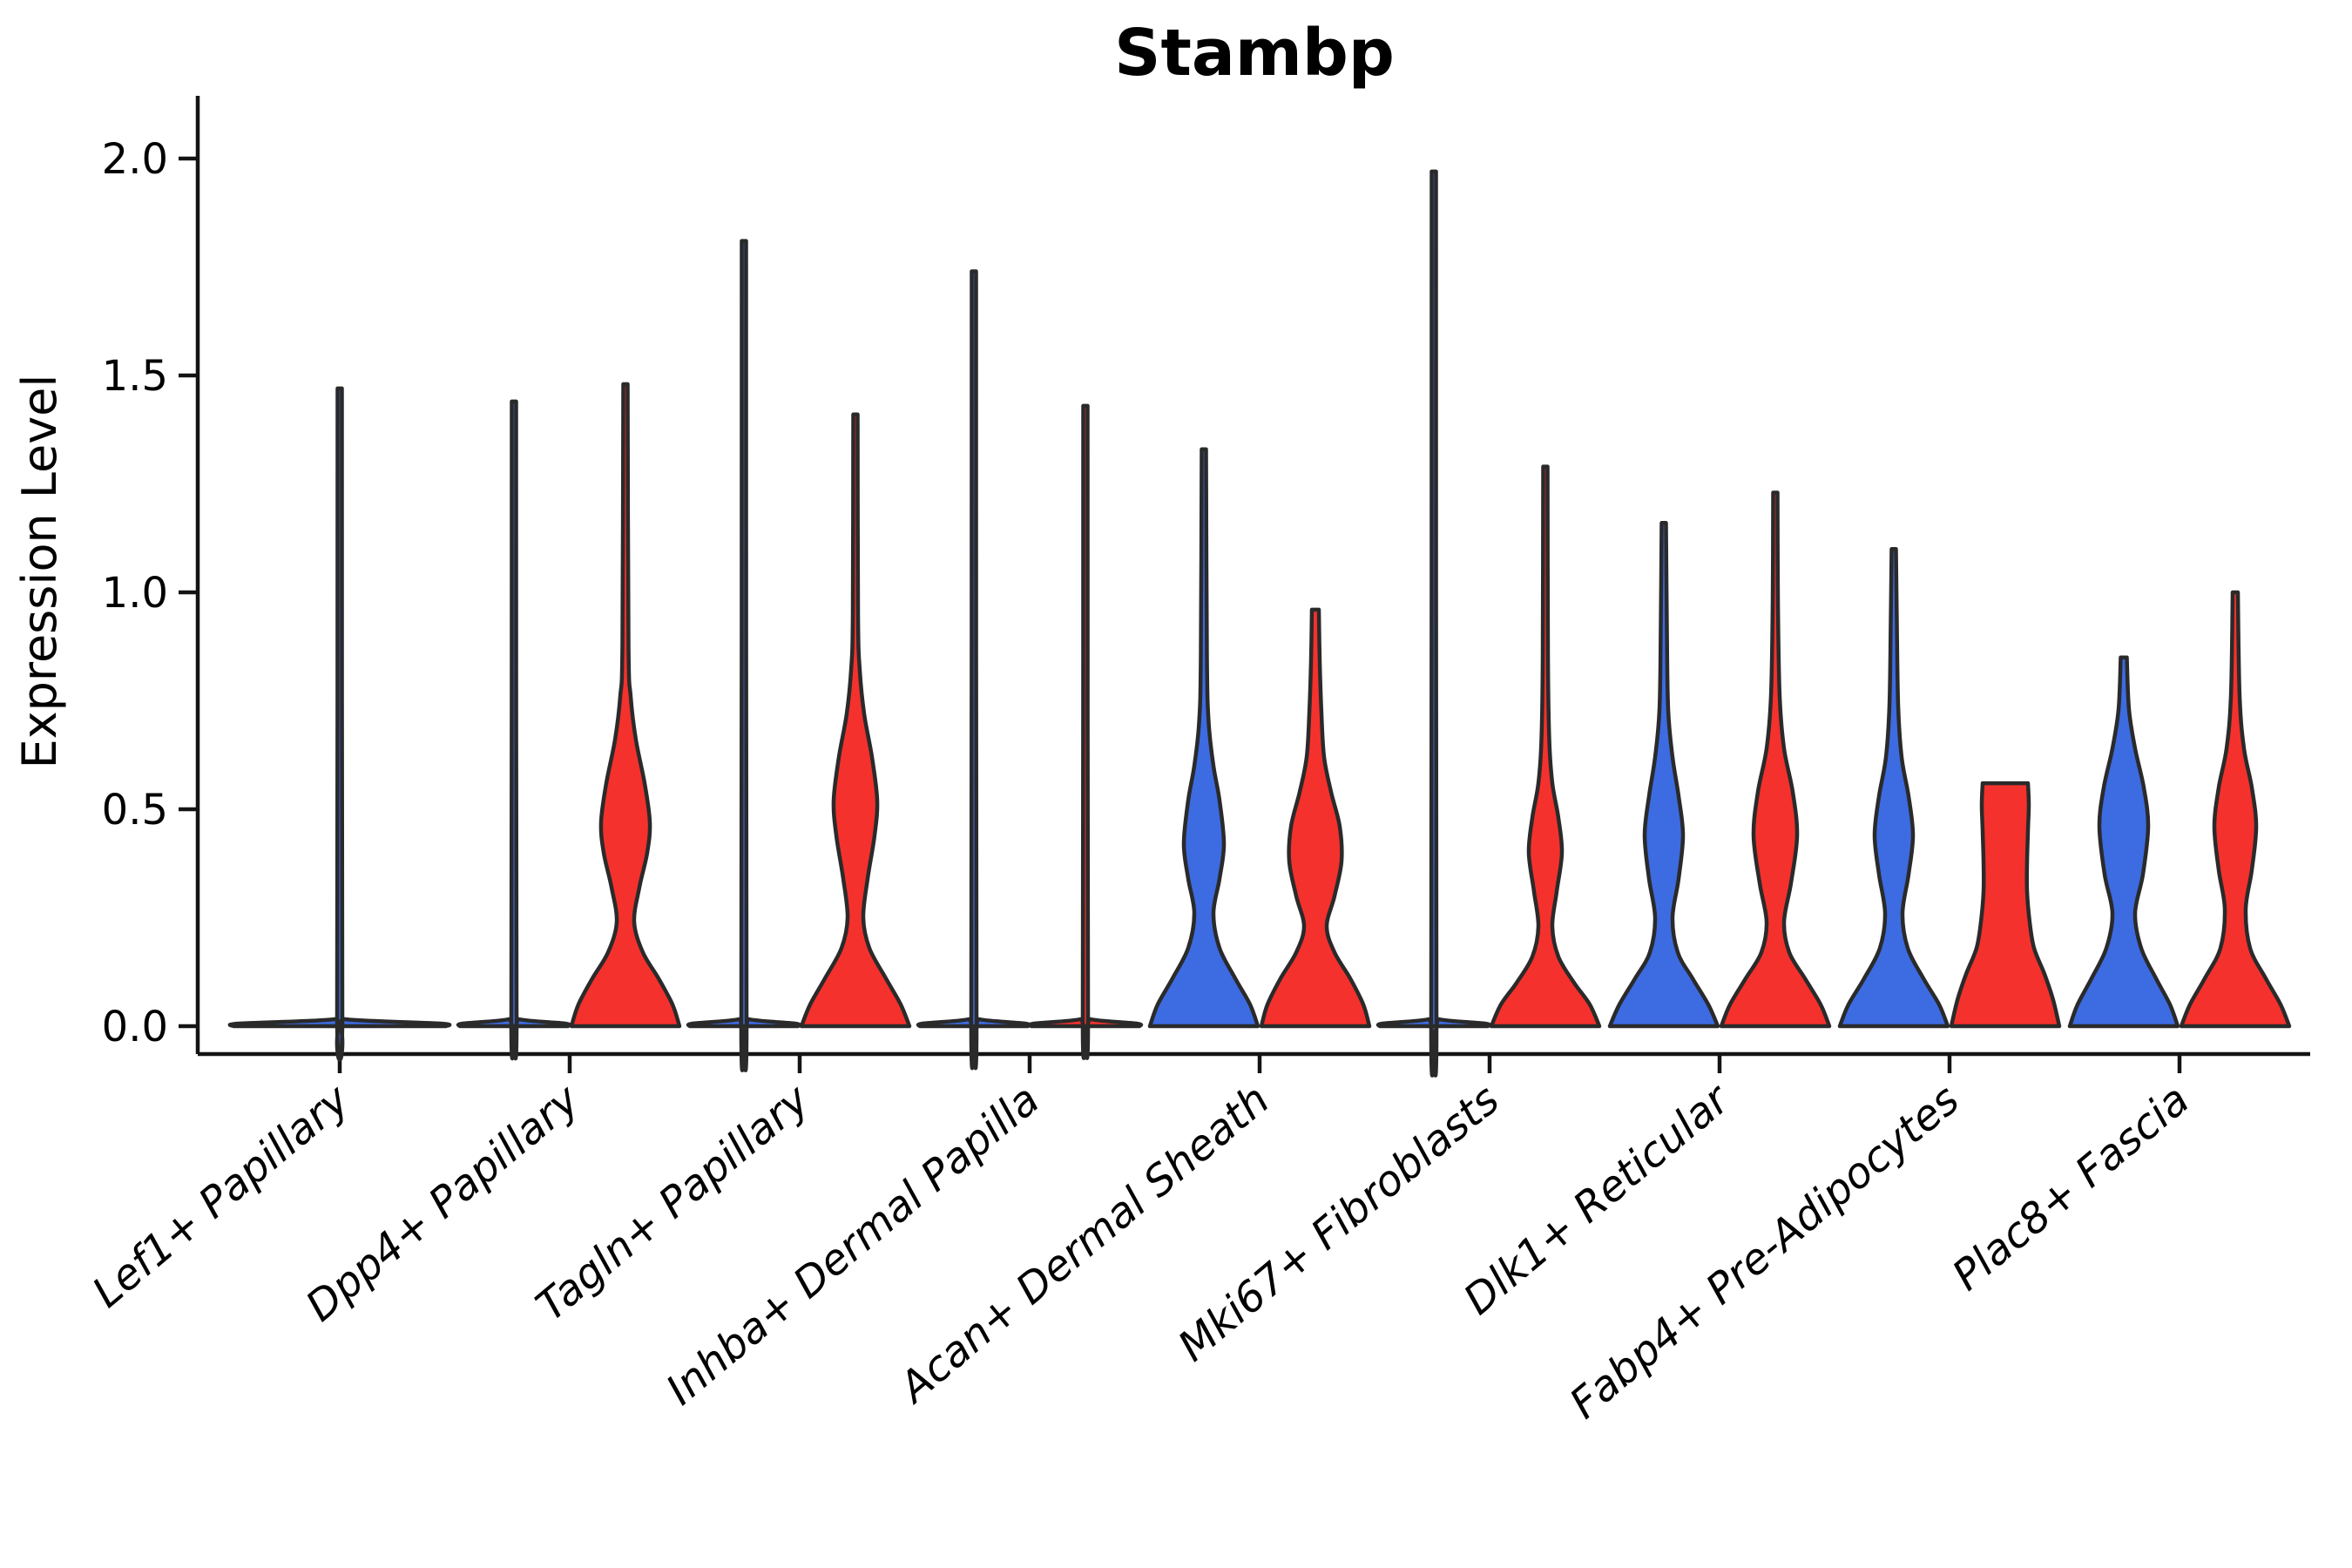 Image resolution: width=2352 pixels, height=1568 pixels. What do you see at coordinates (1254, 53) in the screenshot?
I see `plot-title: Stambp` at bounding box center [1254, 53].